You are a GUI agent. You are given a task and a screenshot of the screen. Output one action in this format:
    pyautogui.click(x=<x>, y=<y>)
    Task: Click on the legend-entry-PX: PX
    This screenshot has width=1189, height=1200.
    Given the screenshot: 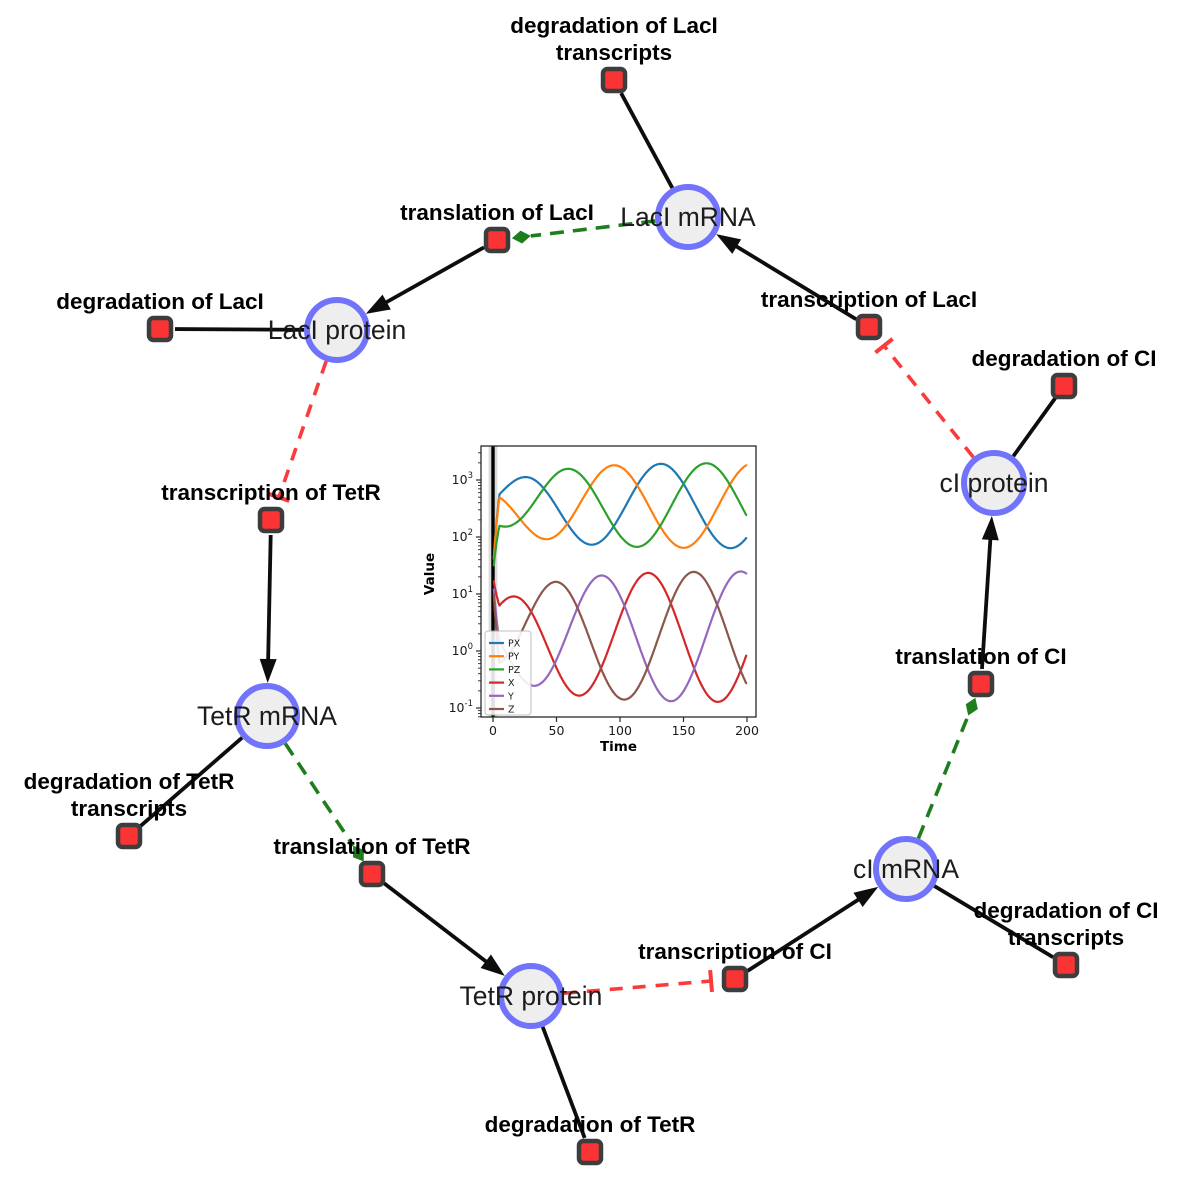 What is the action you would take?
    pyautogui.click(x=514, y=644)
    